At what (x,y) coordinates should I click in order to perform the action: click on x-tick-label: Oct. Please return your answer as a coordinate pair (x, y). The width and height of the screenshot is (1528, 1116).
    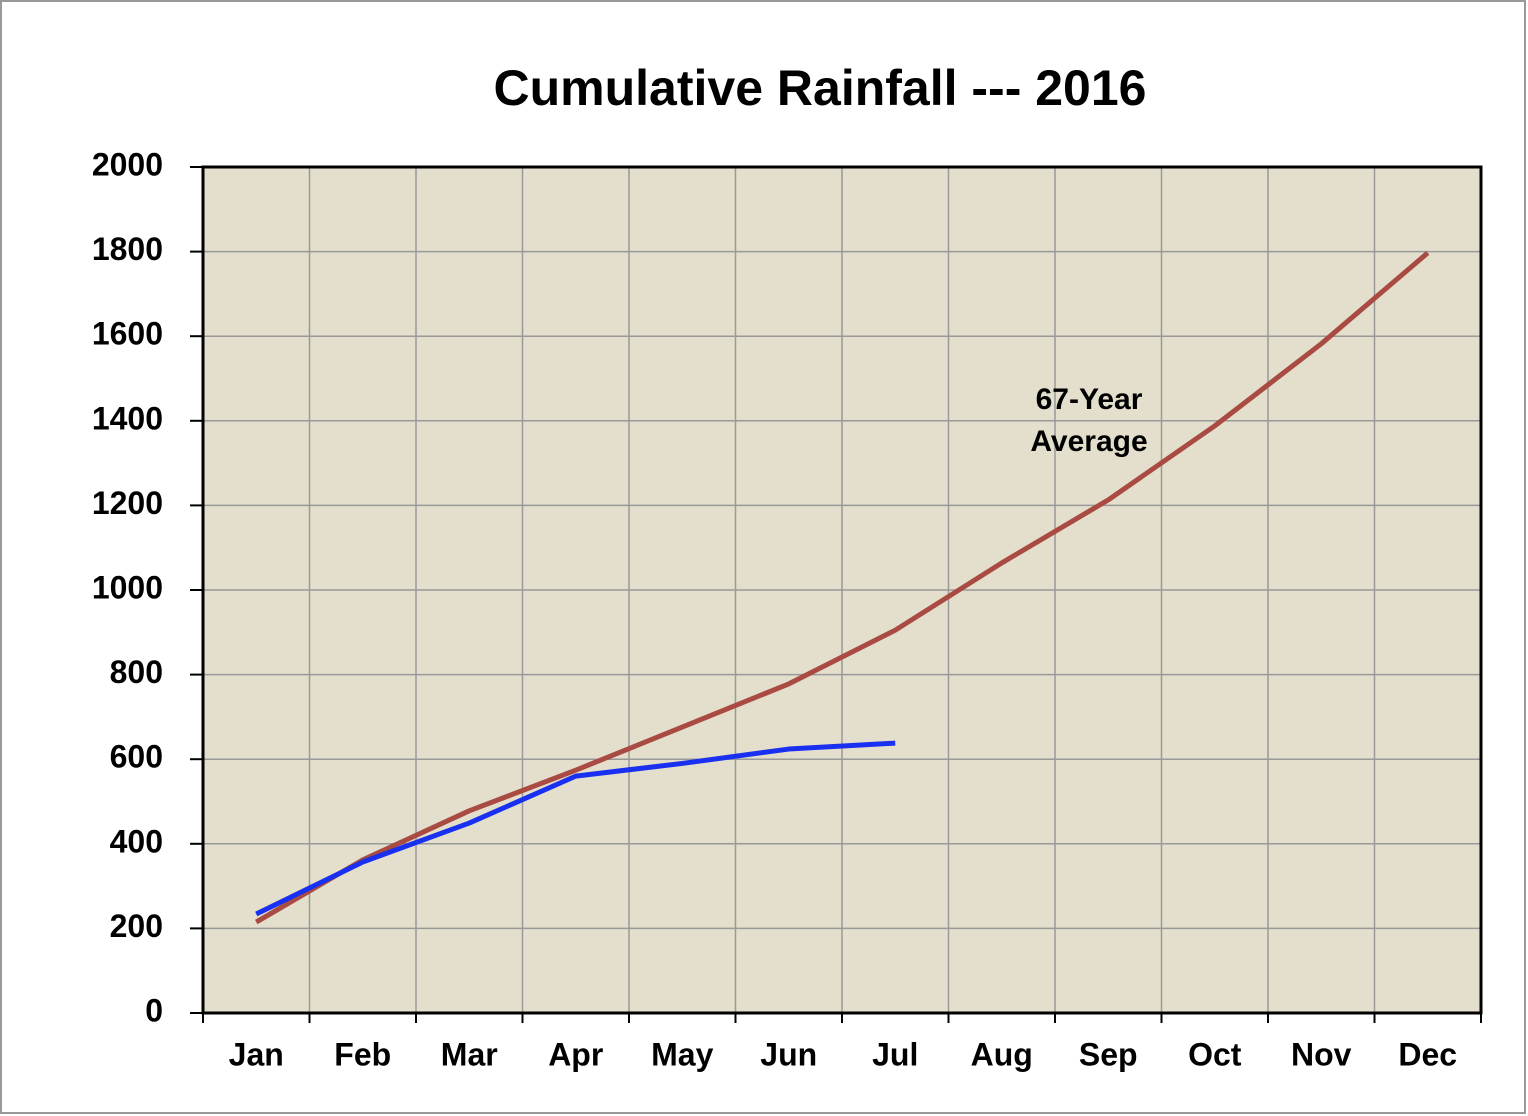
    Looking at the image, I should click on (1215, 1054).